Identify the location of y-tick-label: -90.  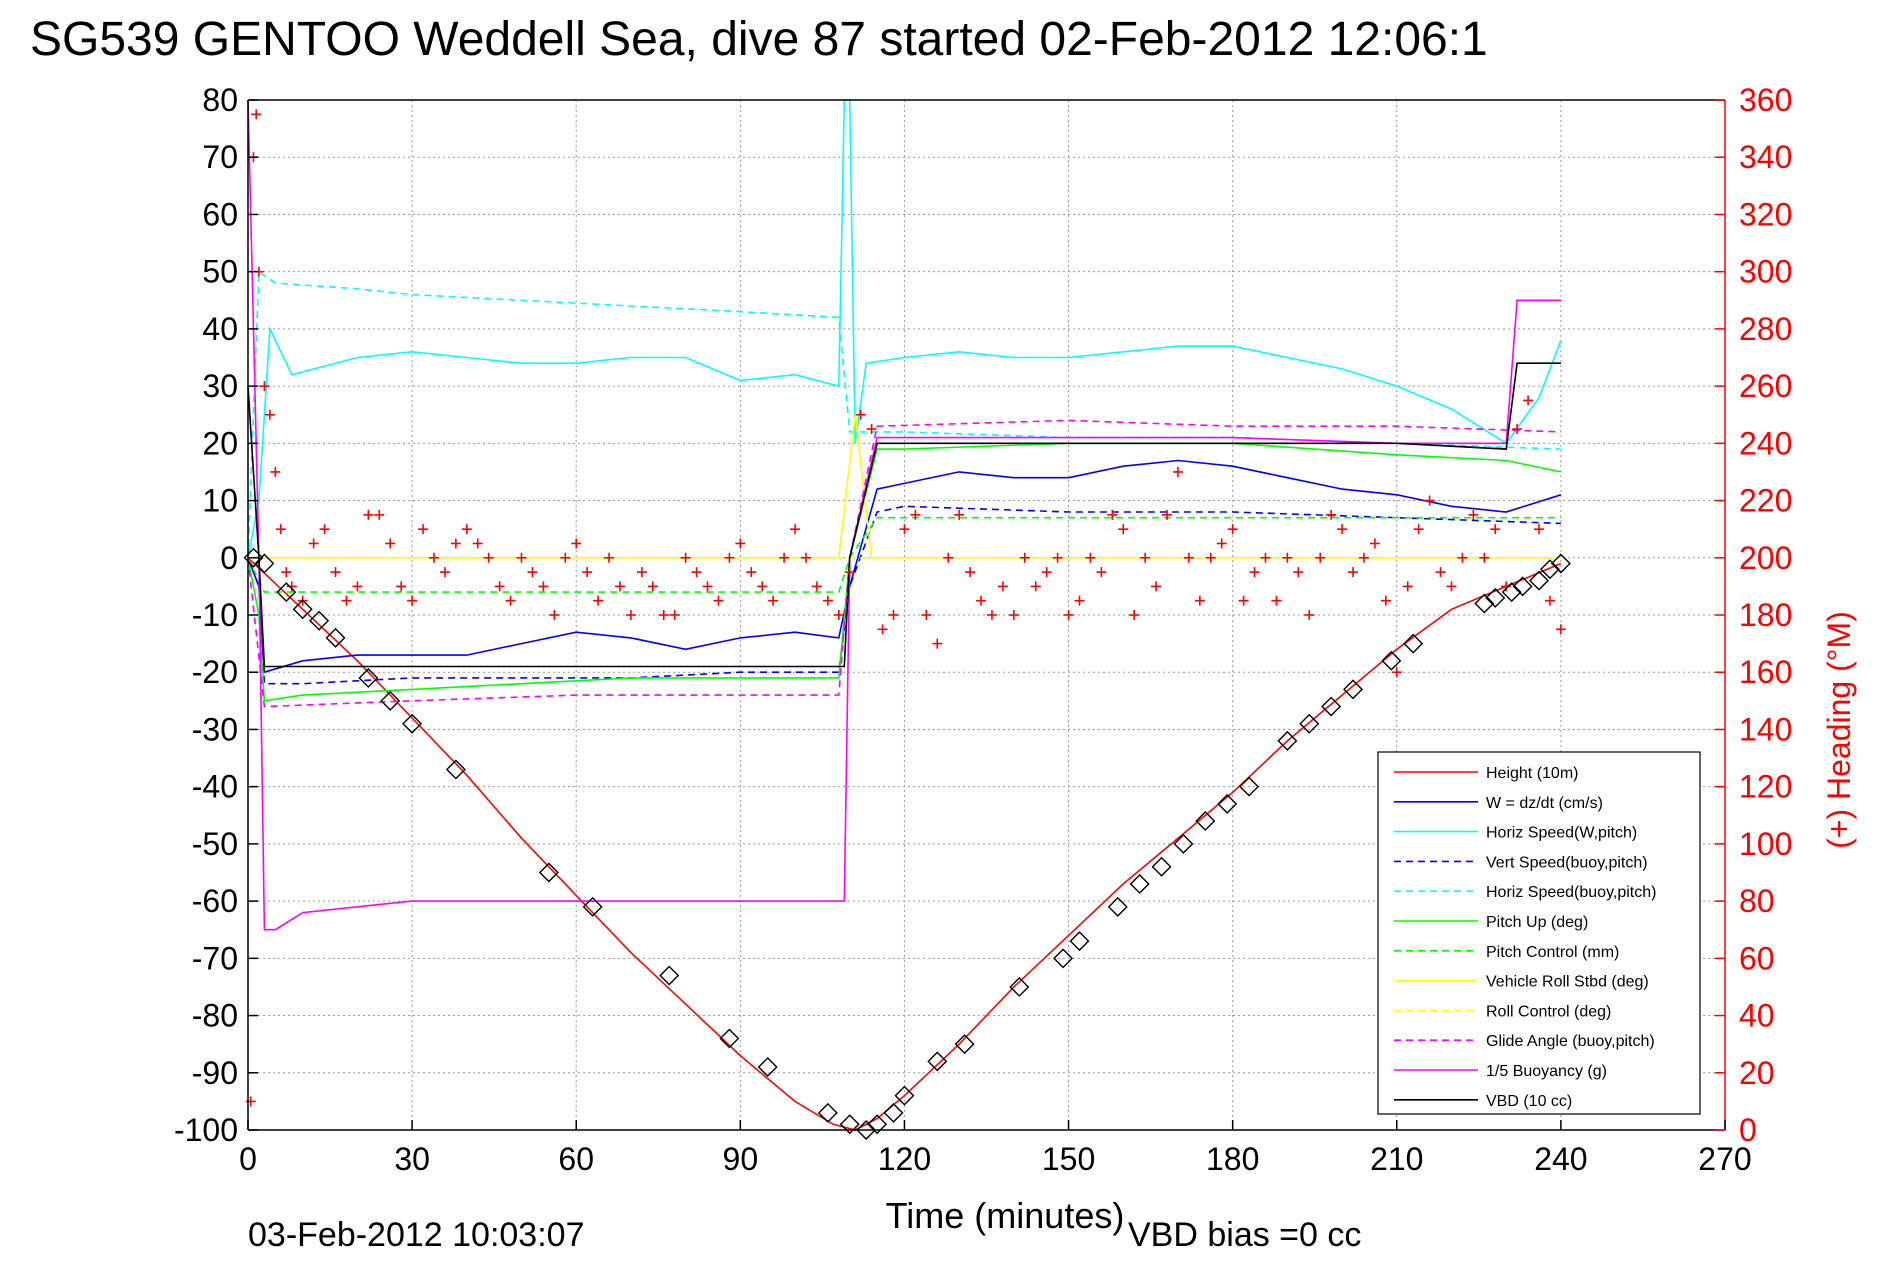
(215, 1073).